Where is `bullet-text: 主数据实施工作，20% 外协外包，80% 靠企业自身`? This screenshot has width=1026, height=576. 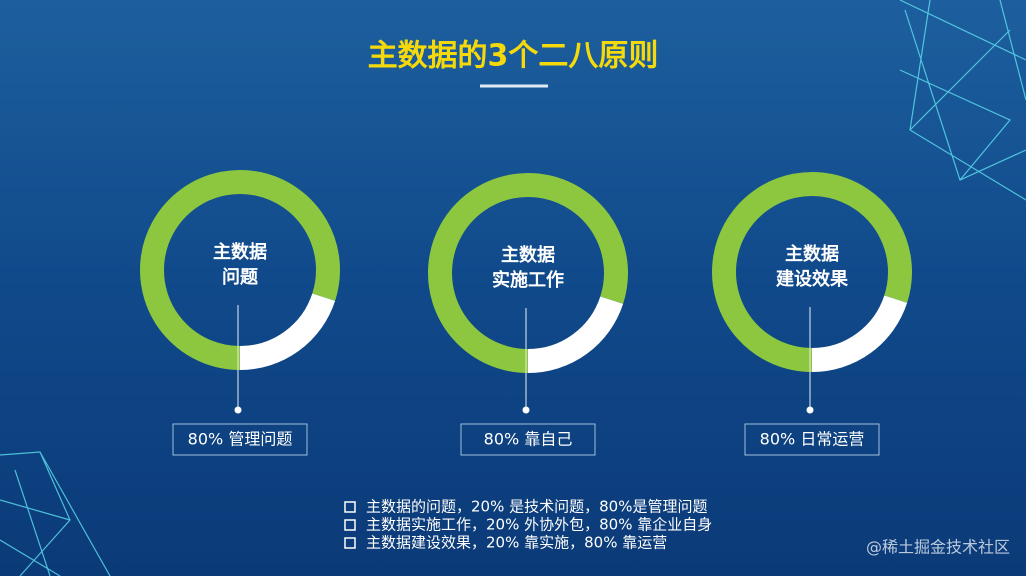
bullet-text: 主数据实施工作，20% 外协外包，80% 靠企业自身 is located at coordinates (539, 525).